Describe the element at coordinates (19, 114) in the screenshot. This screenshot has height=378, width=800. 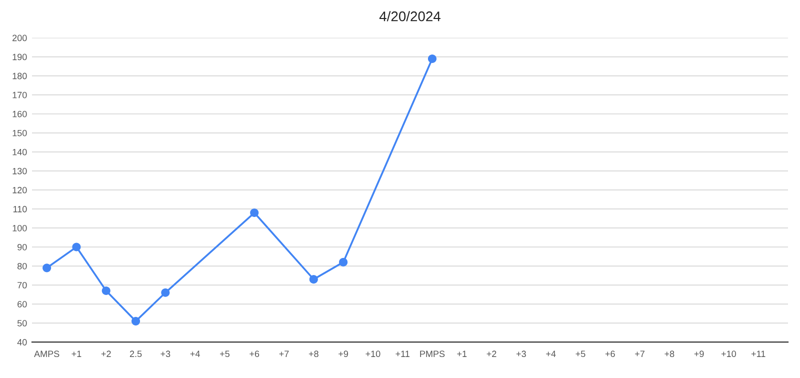
I see `y-tick-label: 160` at that location.